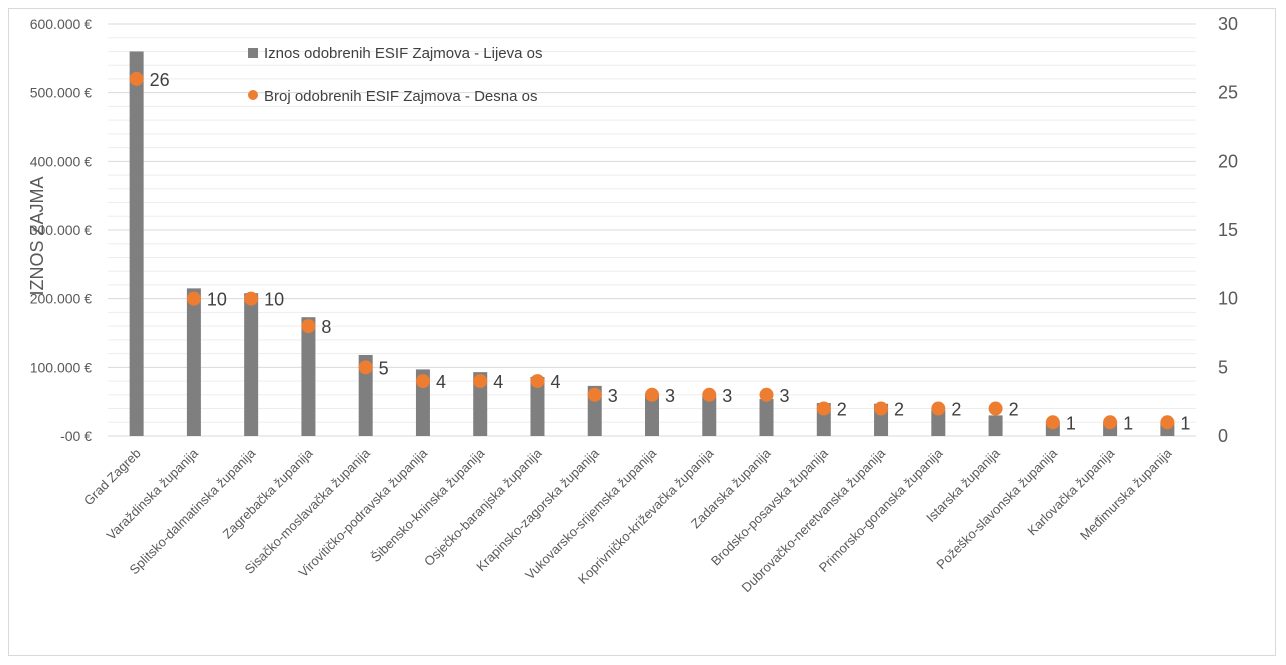  Describe the element at coordinates (1228, 299) in the screenshot. I see `right-tick-label: 10` at that location.